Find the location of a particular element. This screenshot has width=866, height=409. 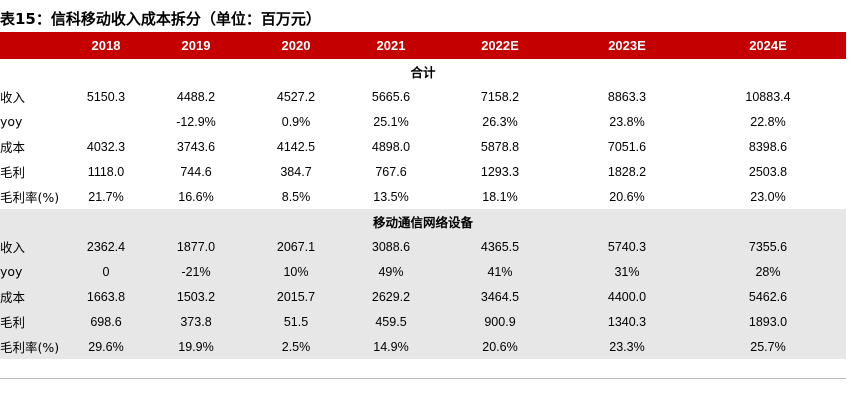

section-title: 合计 is located at coordinates (423, 72).